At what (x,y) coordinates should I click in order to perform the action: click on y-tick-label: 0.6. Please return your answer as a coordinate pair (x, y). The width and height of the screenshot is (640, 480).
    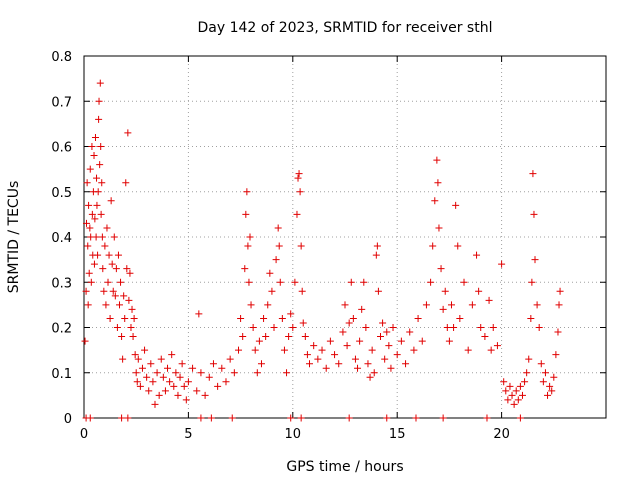
    Looking at the image, I should click on (61, 148).